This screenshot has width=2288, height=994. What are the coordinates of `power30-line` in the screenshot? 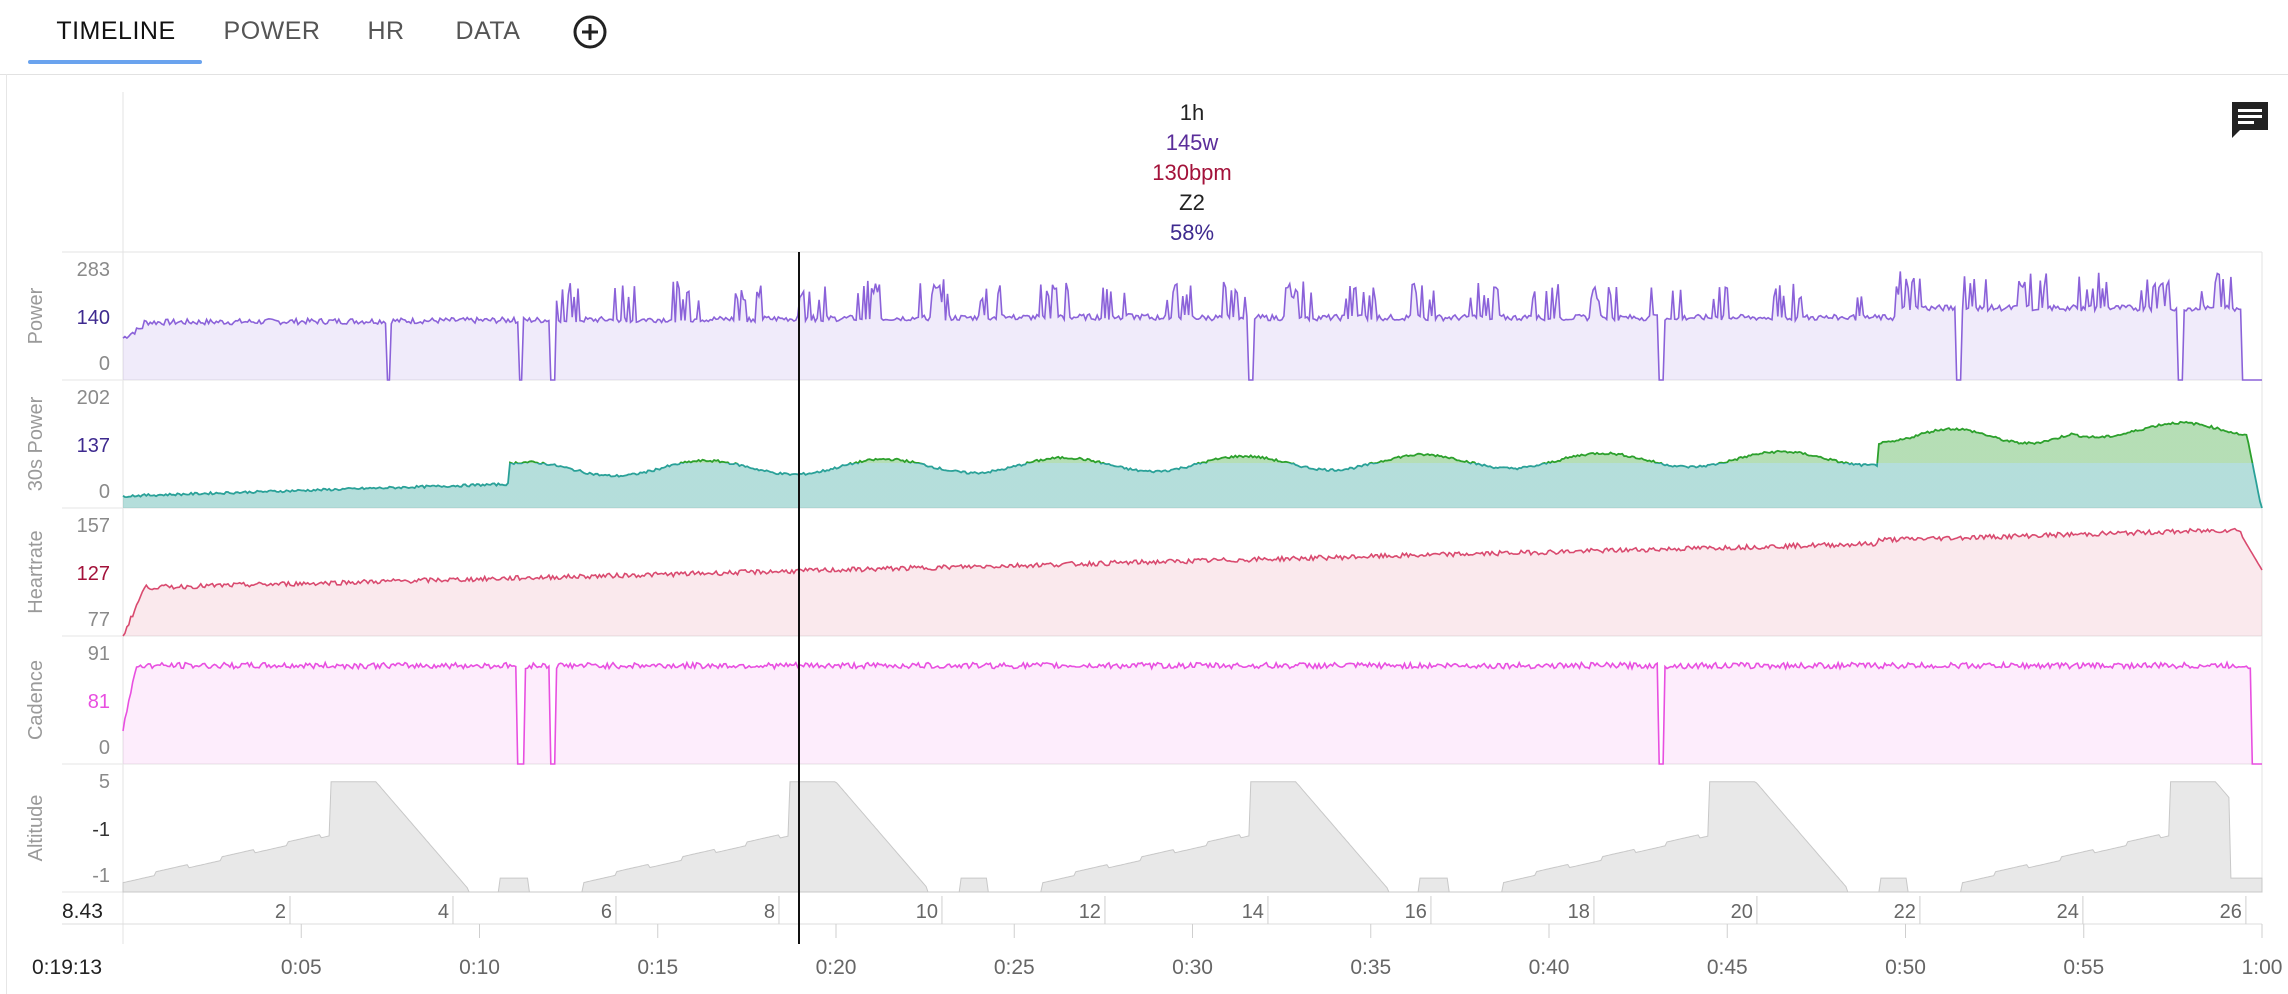 It's located at (1192, 464).